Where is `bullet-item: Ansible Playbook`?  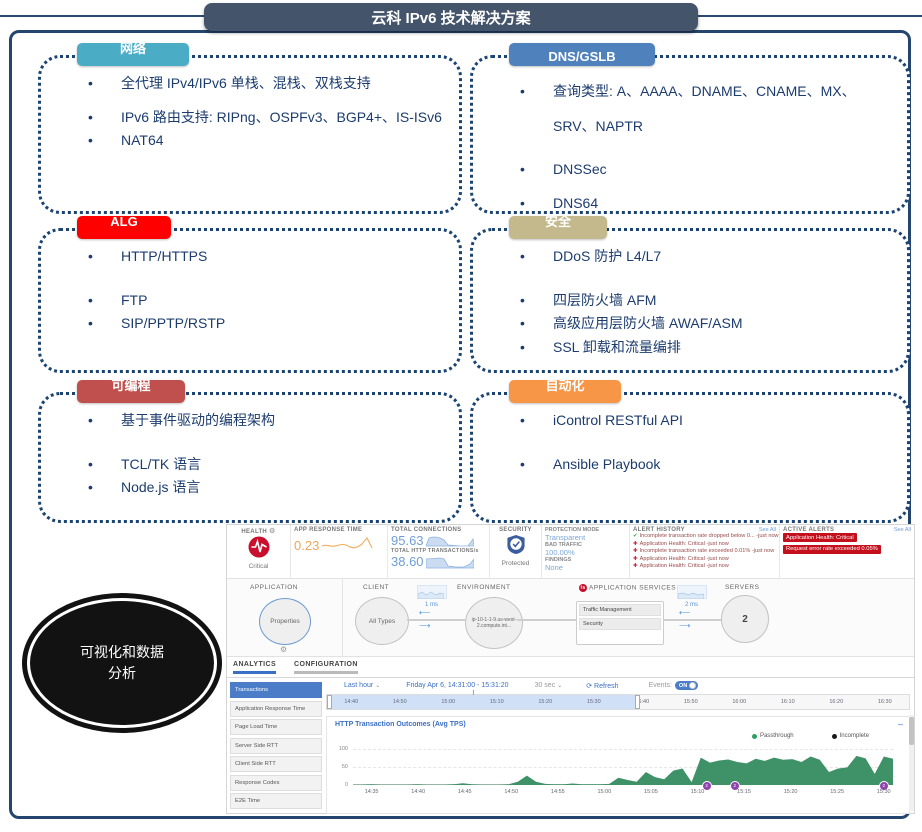
bullet-item: Ansible Playbook is located at coordinates (708, 464).